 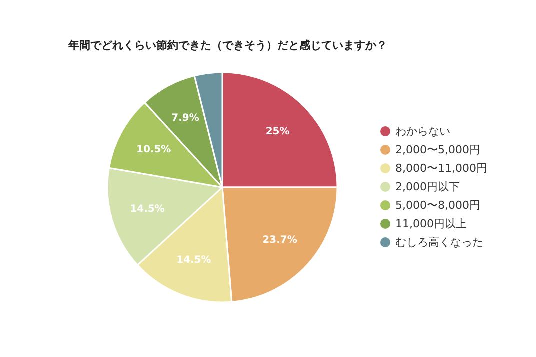 I want to click on data-label: 7.9%, so click(x=186, y=118).